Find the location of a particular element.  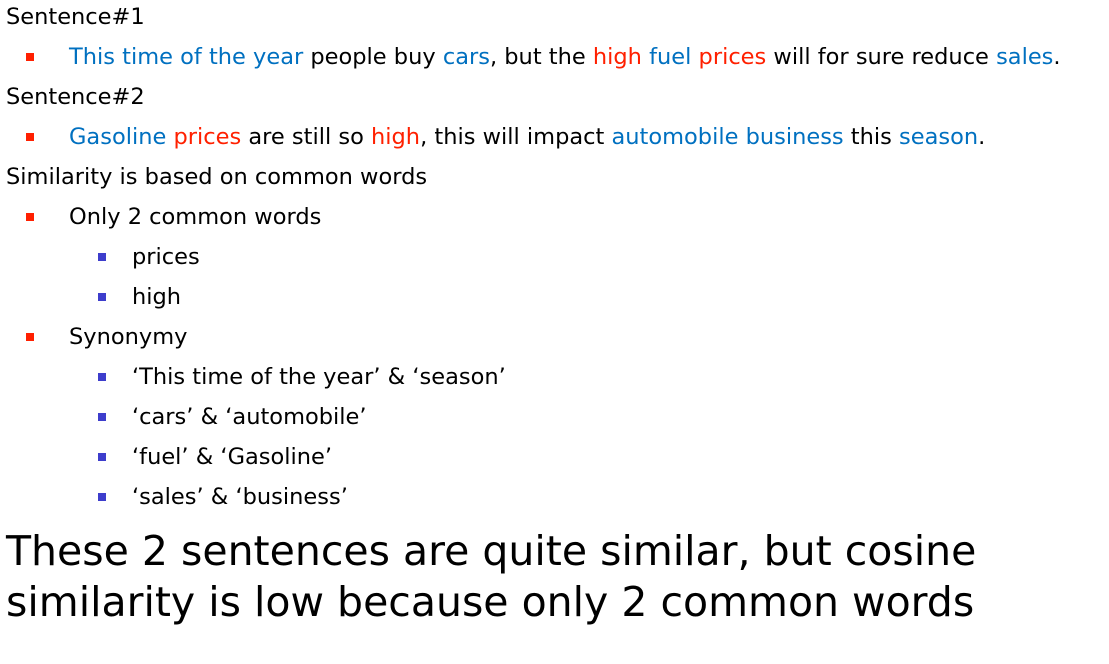

sub-bullet-item: high is located at coordinates (554, 297).